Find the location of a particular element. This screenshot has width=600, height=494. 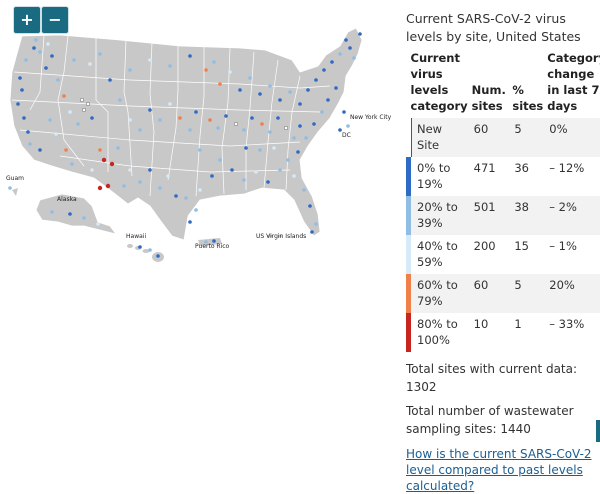

zoom-out-button: − is located at coordinates (55, 20).